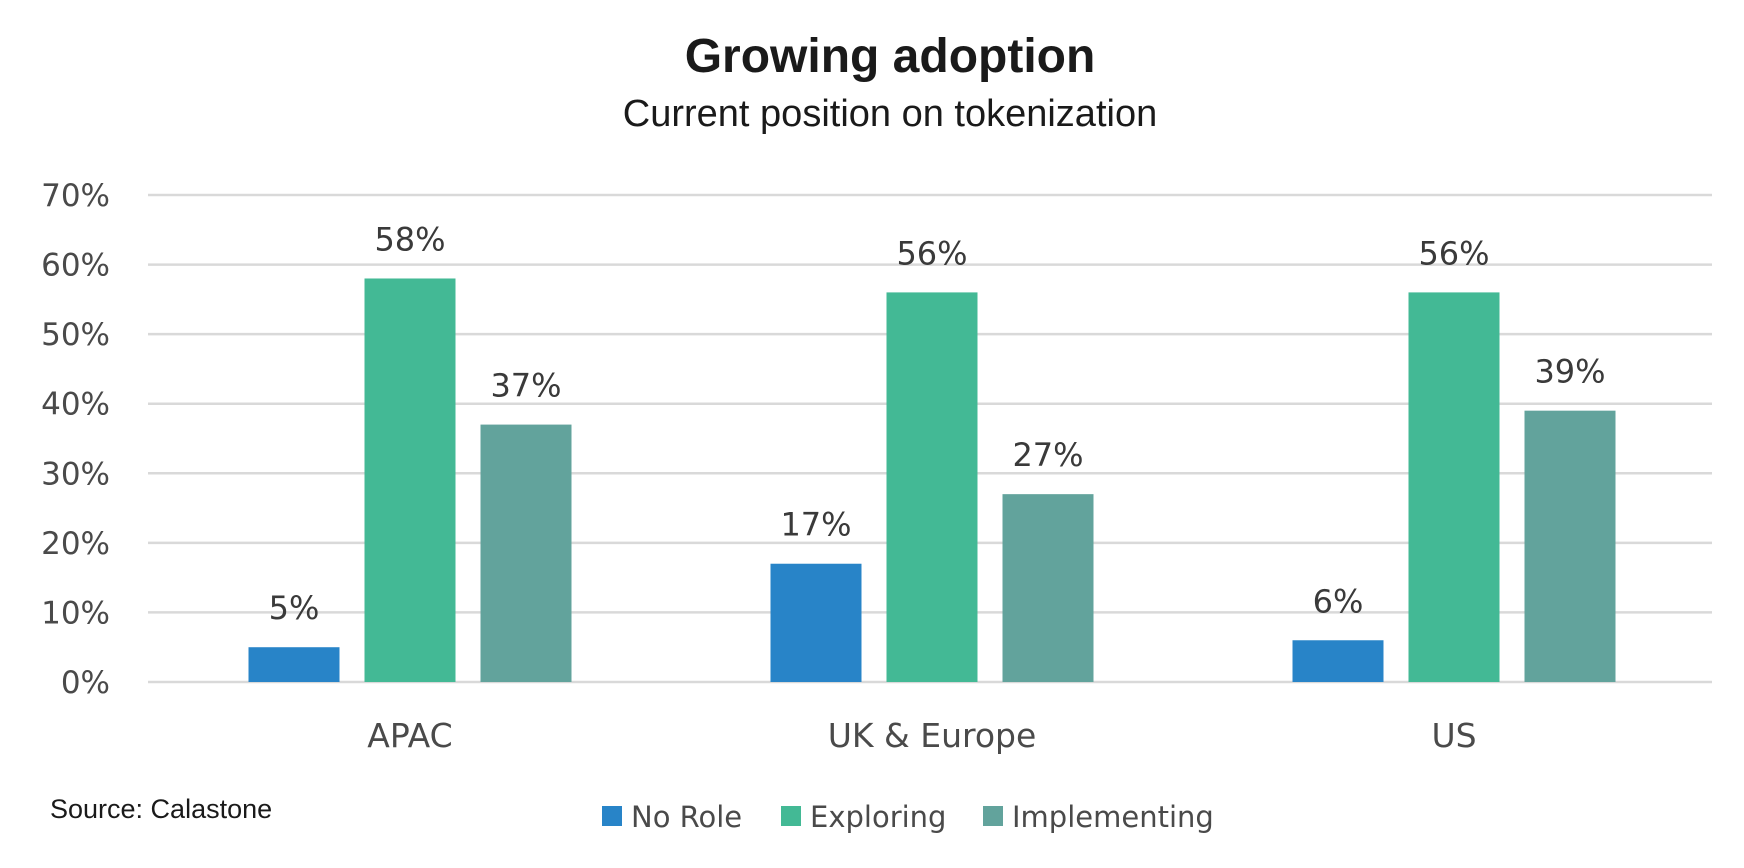 The width and height of the screenshot is (1744, 868). I want to click on chart-subtitle: Current position on tokenization, so click(890, 114).